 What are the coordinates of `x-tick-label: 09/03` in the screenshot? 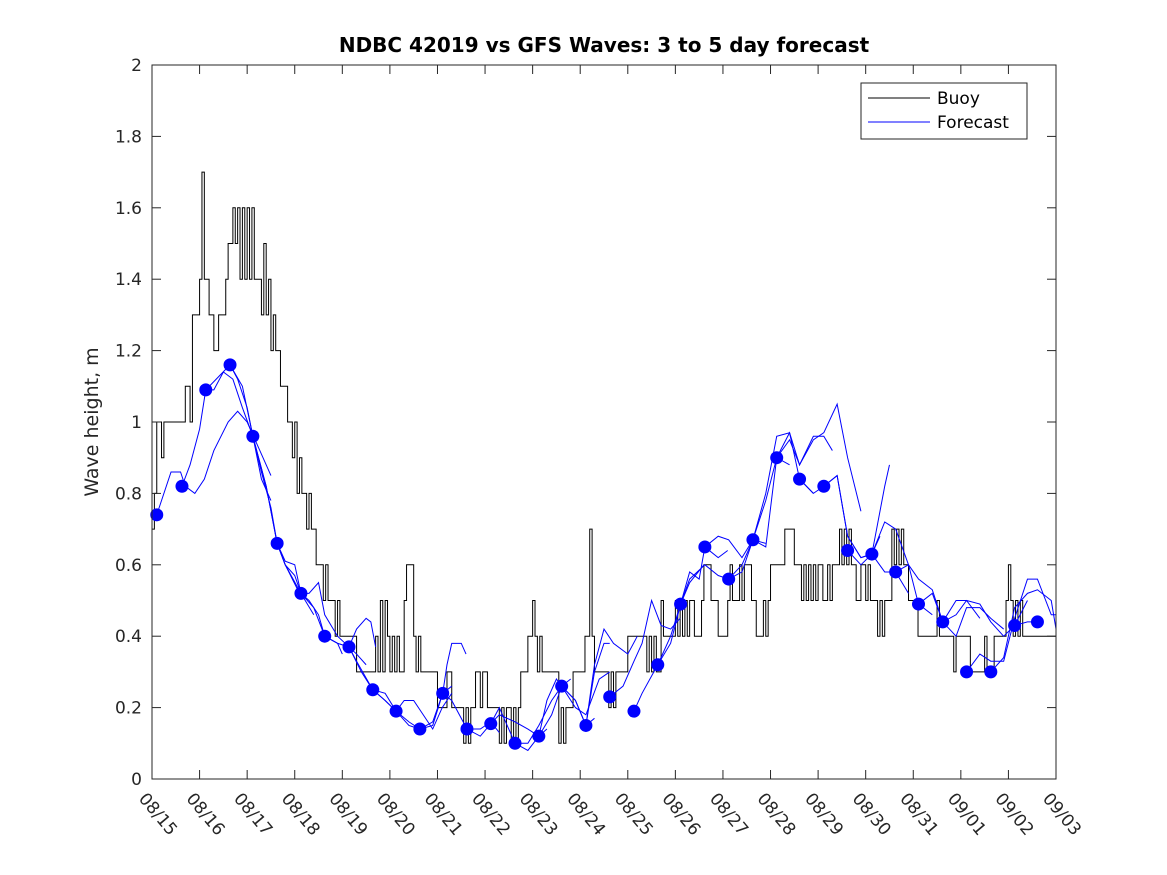 It's located at (1061, 814).